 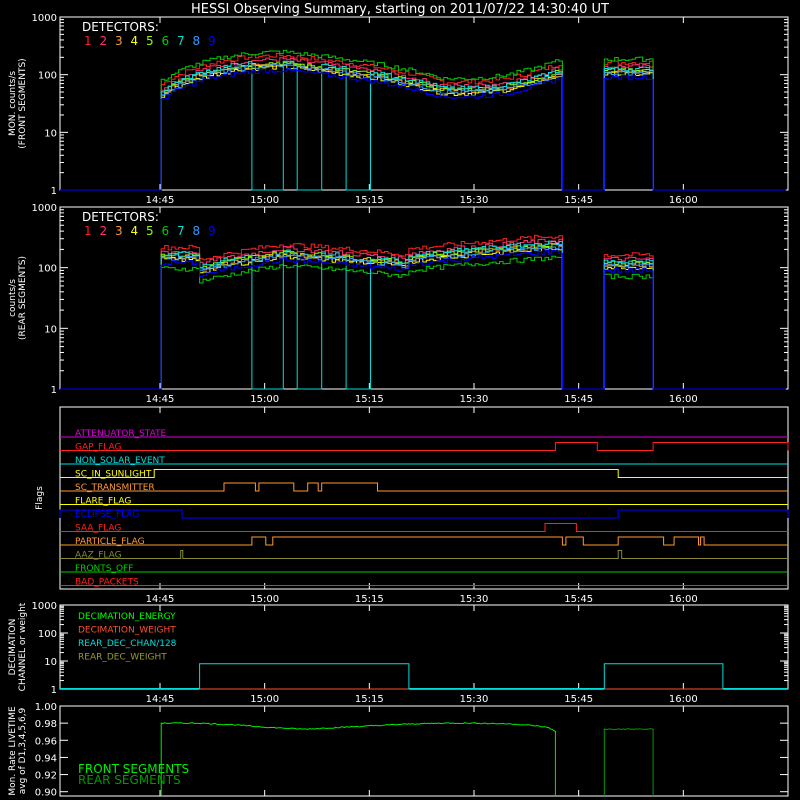 What do you see at coordinates (127, 631) in the screenshot?
I see `legend-item: DECIMATION_WEIGHT` at bounding box center [127, 631].